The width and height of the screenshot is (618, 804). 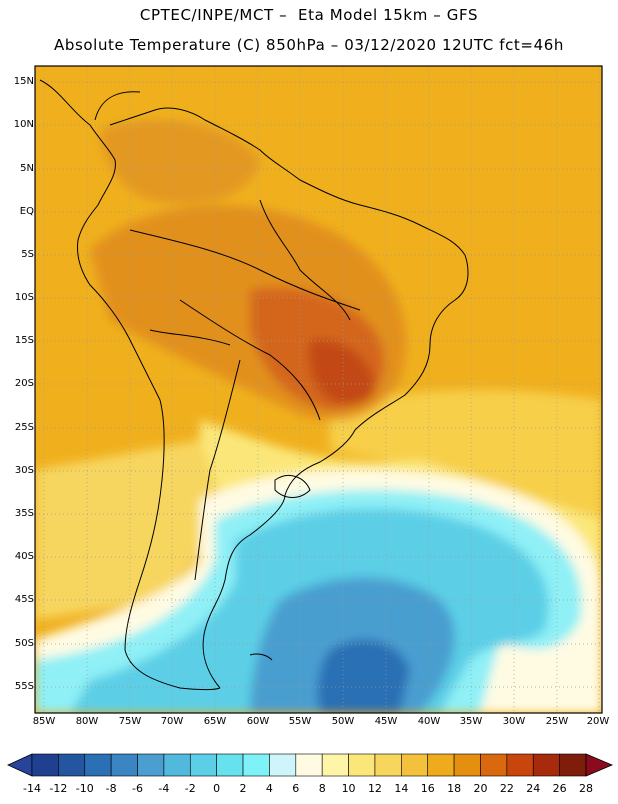 I want to click on lat-label: EQ, so click(x=26, y=211).